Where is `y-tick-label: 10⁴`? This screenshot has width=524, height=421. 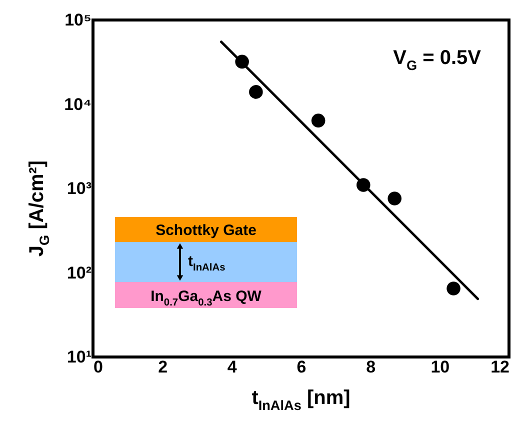 y-tick-label: 10⁴ is located at coordinates (78, 104).